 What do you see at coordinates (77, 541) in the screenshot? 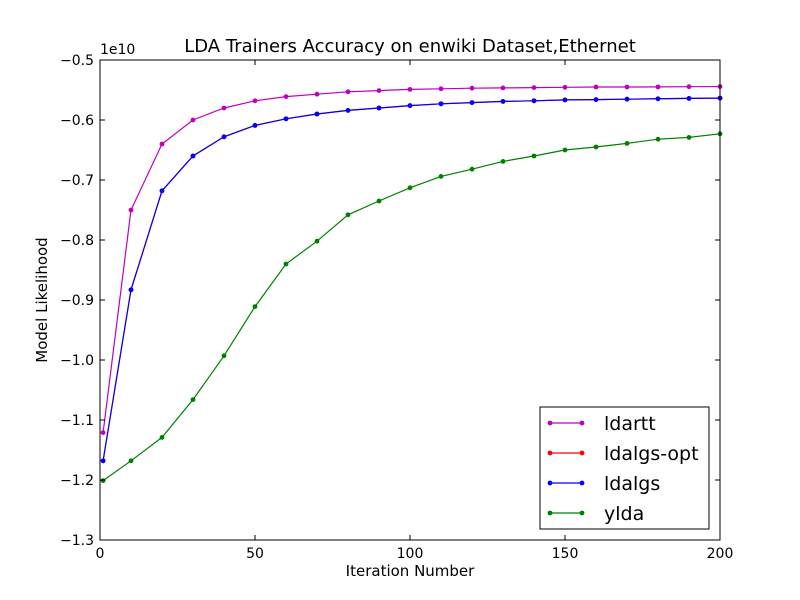
I see `y-tick-label: −1.3` at bounding box center [77, 541].